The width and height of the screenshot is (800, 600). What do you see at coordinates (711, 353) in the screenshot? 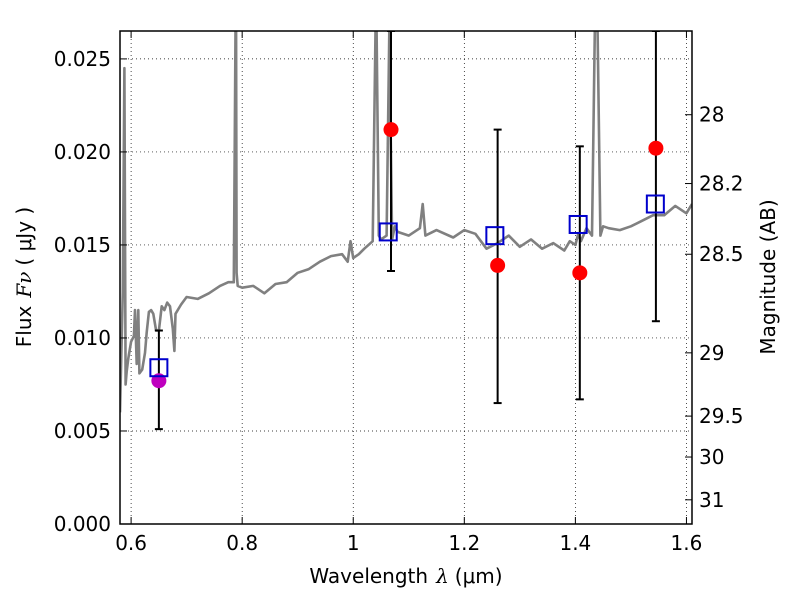
I see `right-tick-label: 29` at bounding box center [711, 353].